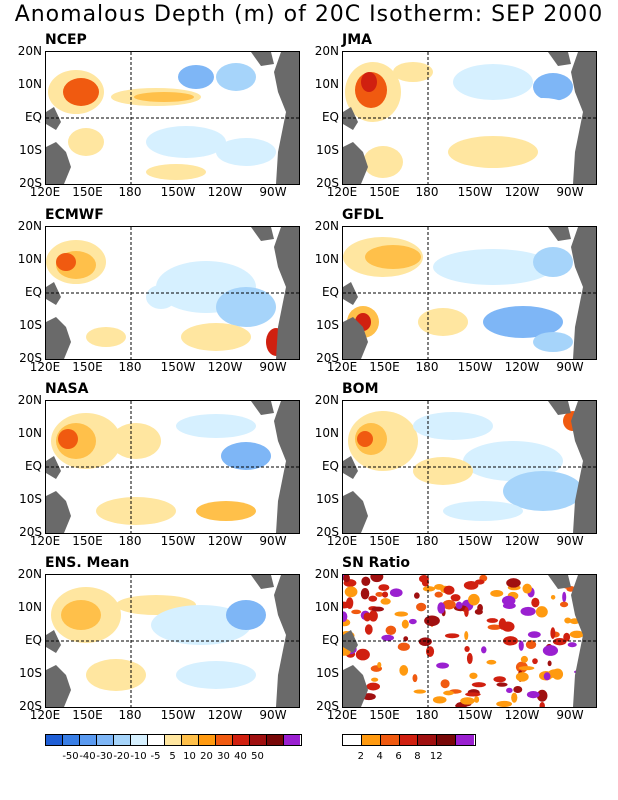  Describe the element at coordinates (87, 756) in the screenshot. I see `colorbar-tick-label: -40` at that location.